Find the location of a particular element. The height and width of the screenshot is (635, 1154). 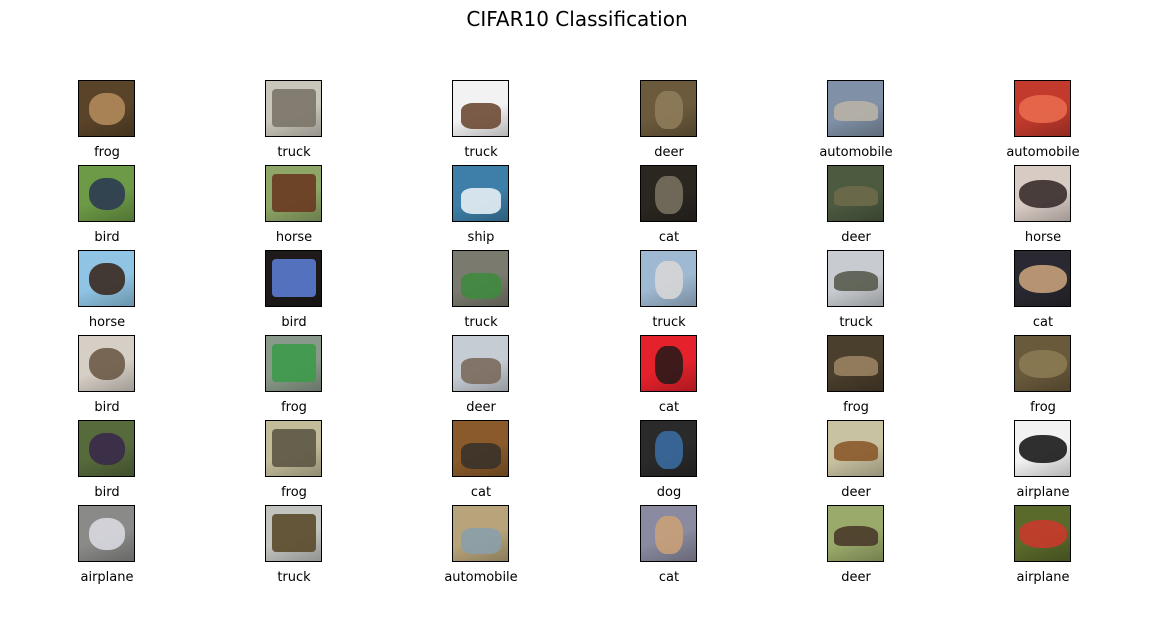

image-label: frog is located at coordinates (294, 492).